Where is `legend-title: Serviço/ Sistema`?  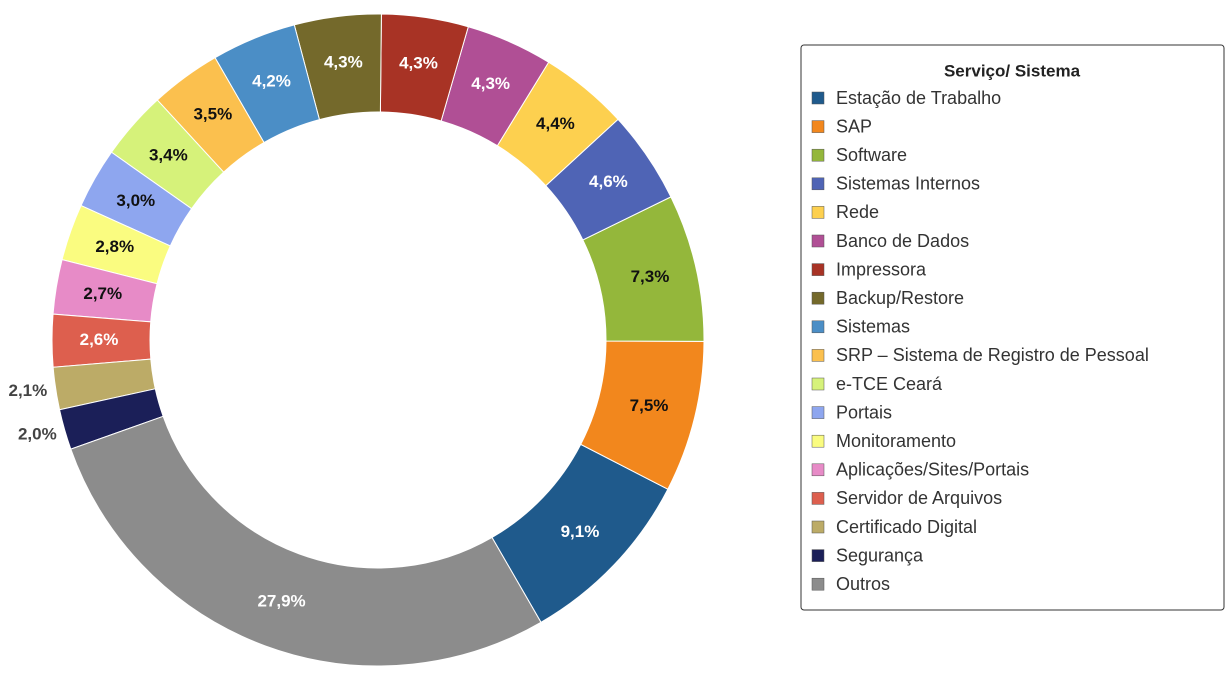 legend-title: Serviço/ Sistema is located at coordinates (1012, 70).